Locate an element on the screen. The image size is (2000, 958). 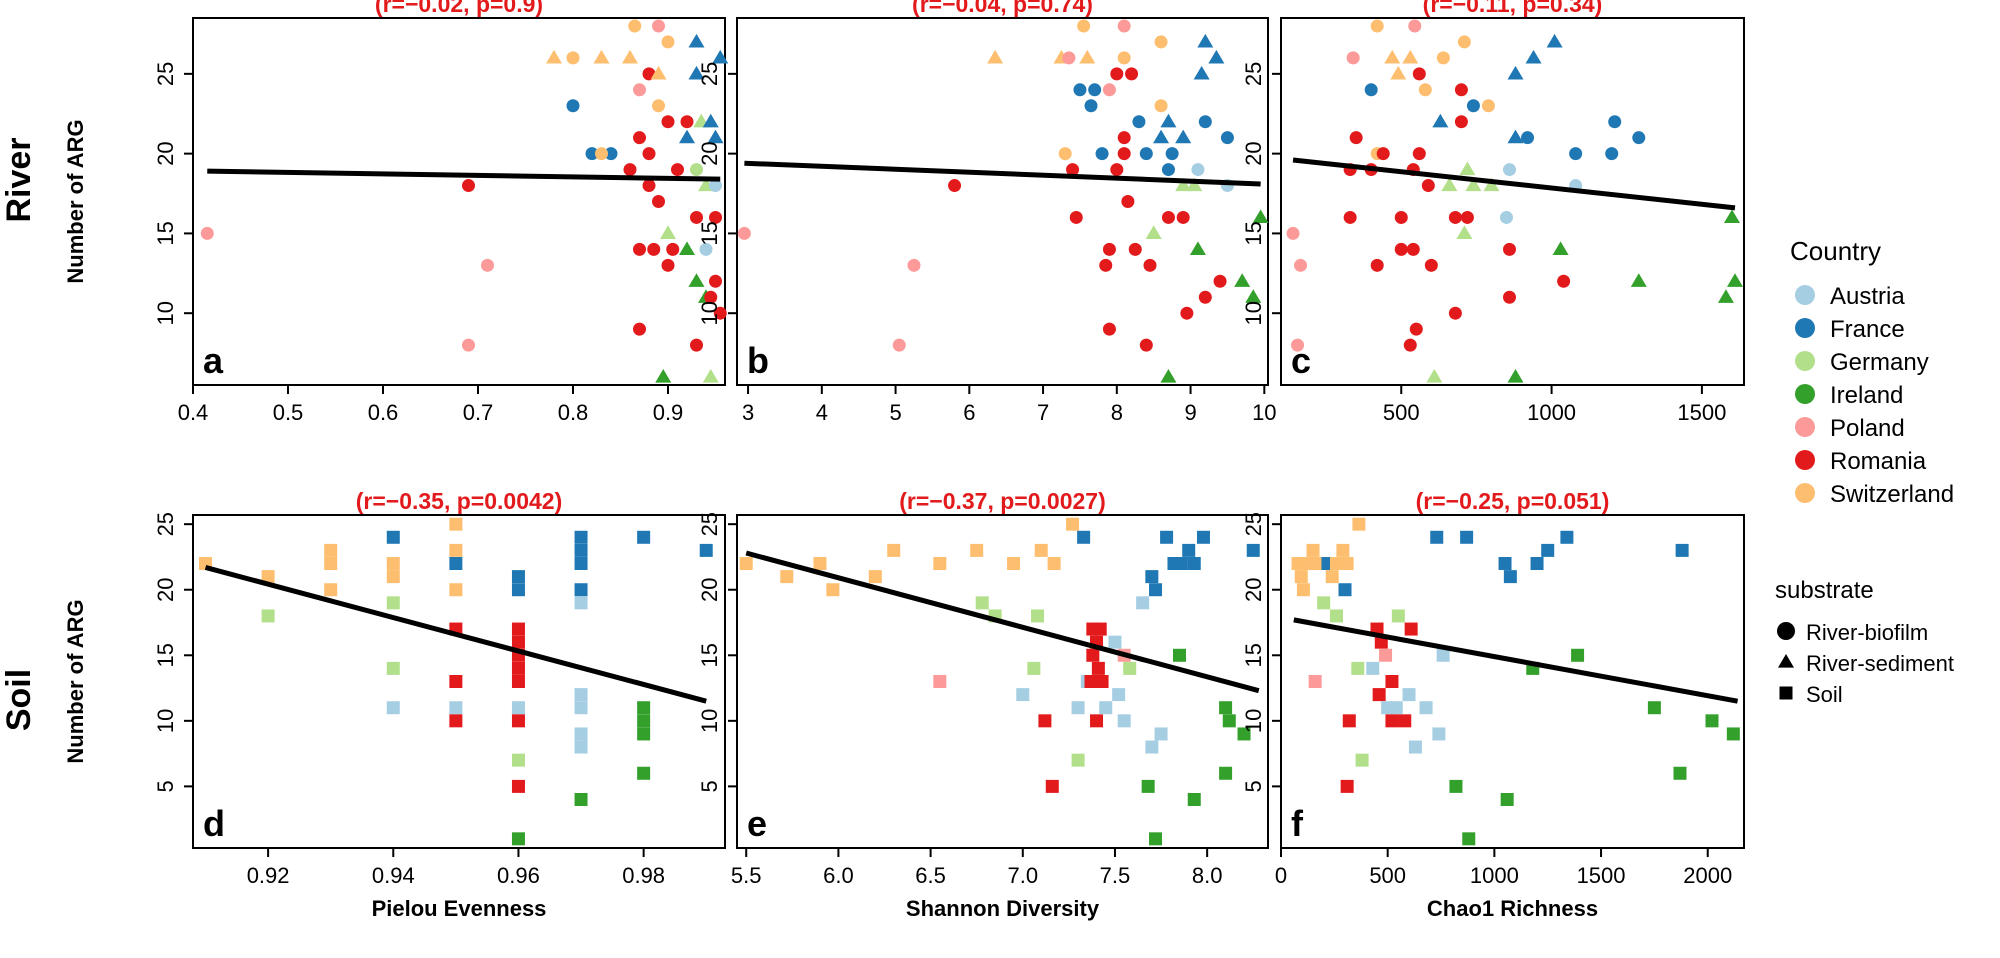
x-tick-label: 7 is located at coordinates (1043, 412).